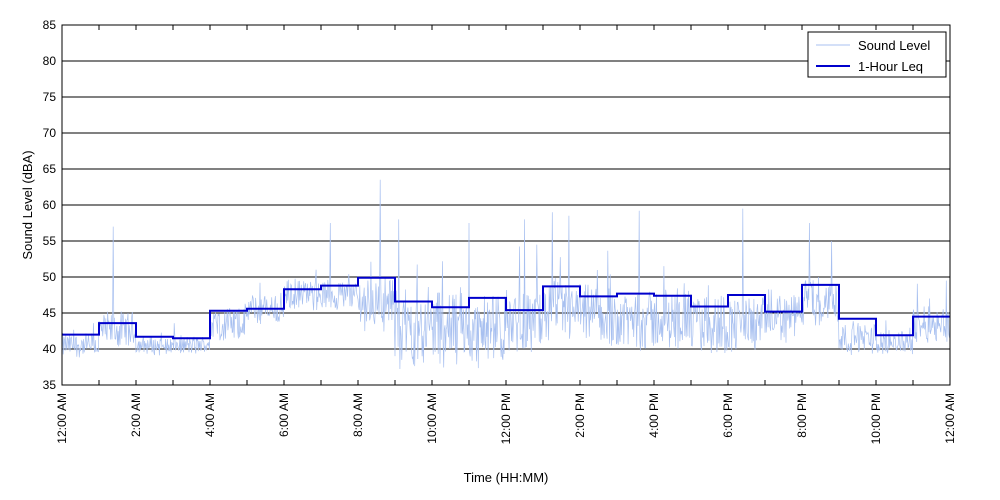 This screenshot has height=500, width=1000. I want to click on x-tick-label: 2:00 PM, so click(580, 415).